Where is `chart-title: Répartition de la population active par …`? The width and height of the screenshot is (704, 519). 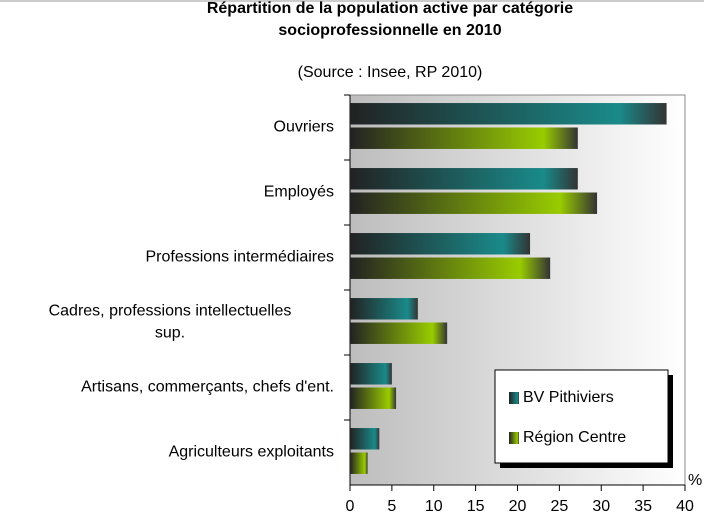
chart-title: Répartition de la population active par … is located at coordinates (390, 19).